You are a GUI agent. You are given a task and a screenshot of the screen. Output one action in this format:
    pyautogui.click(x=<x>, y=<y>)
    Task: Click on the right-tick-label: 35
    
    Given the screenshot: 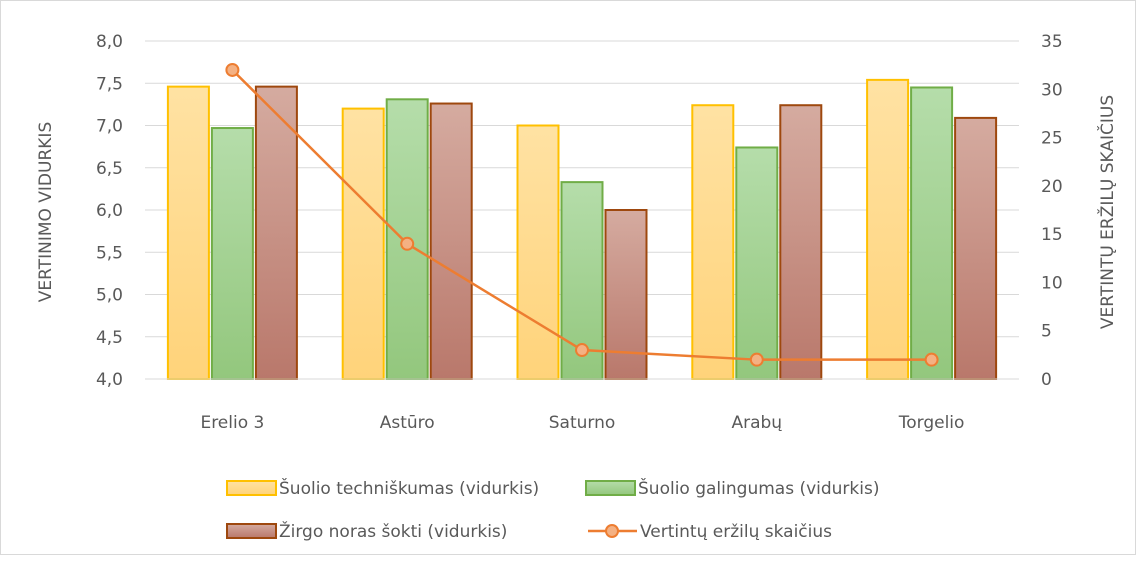 What is the action you would take?
    pyautogui.click(x=1052, y=42)
    